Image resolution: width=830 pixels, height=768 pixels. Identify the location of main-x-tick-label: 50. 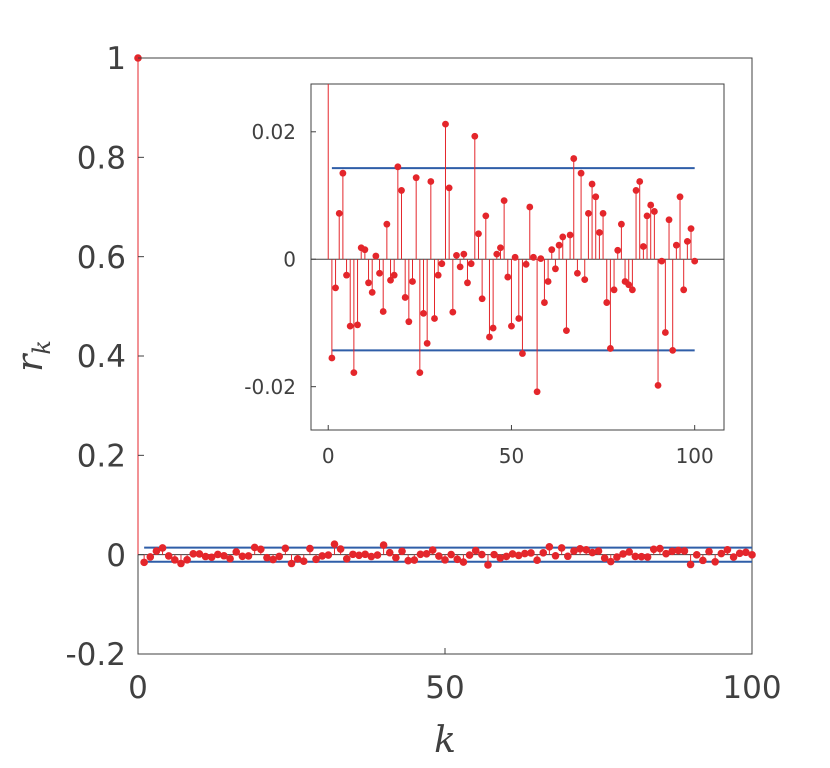
(444, 688).